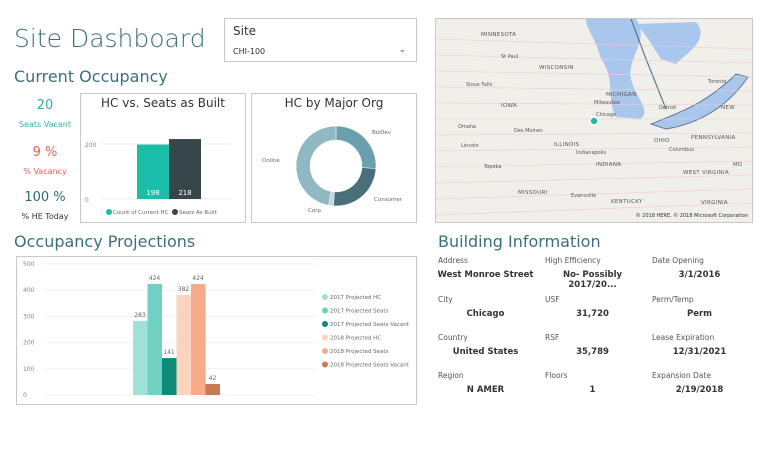 The width and height of the screenshot is (768, 459). I want to click on map-label: Detroit, so click(667, 108).